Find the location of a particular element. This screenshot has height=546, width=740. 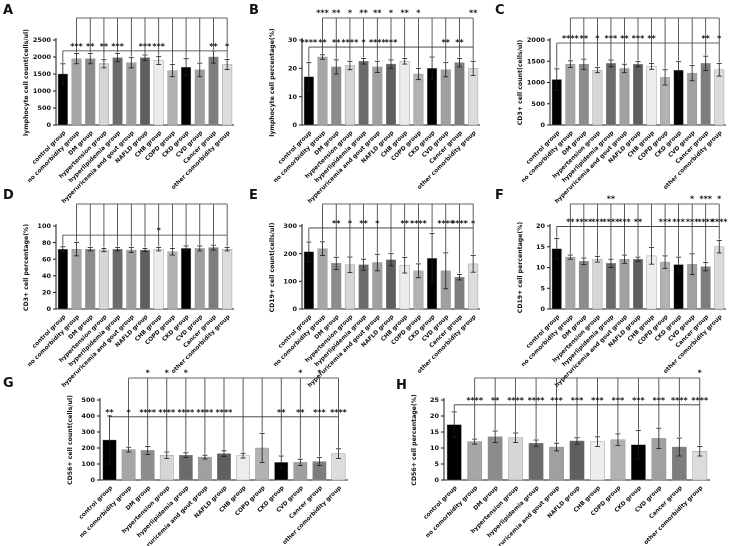

svg-text: 1000 is located at coordinates (536, 83).